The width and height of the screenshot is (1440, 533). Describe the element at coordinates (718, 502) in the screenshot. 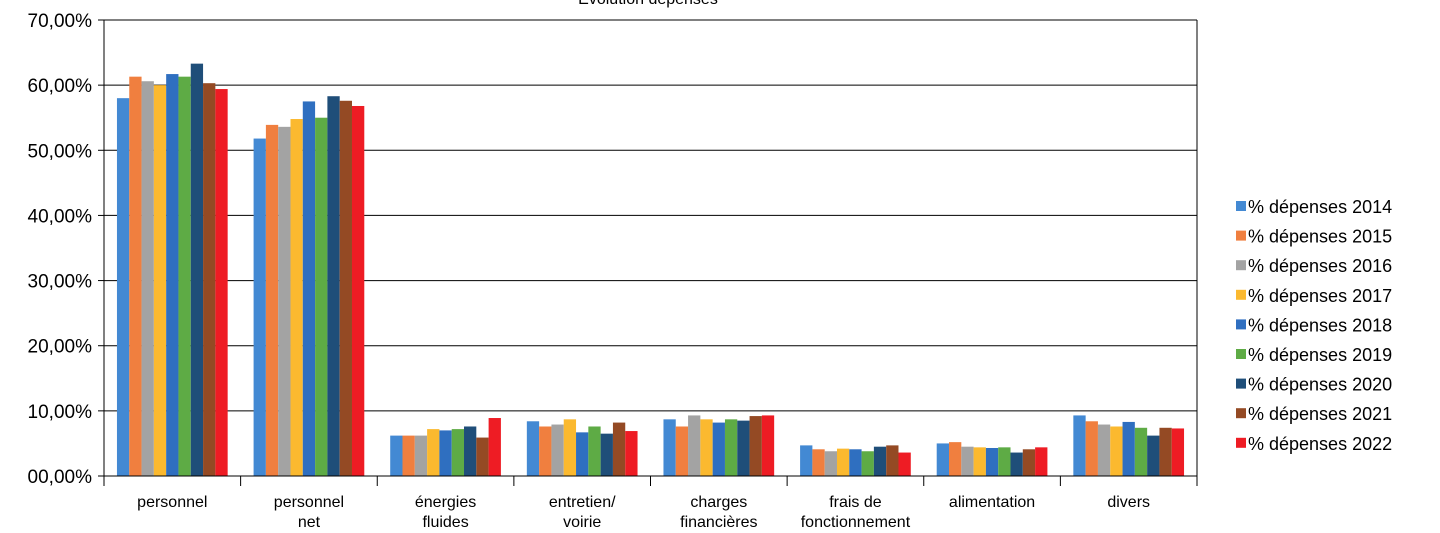

I see `x-category-label: charges` at that location.